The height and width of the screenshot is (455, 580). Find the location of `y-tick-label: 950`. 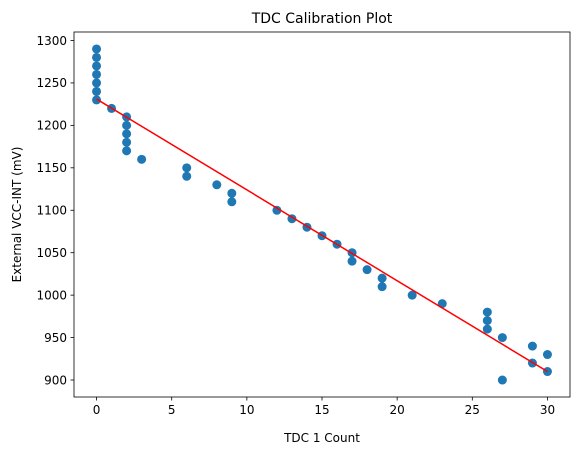

y-tick-label: 950 is located at coordinates (55, 338).